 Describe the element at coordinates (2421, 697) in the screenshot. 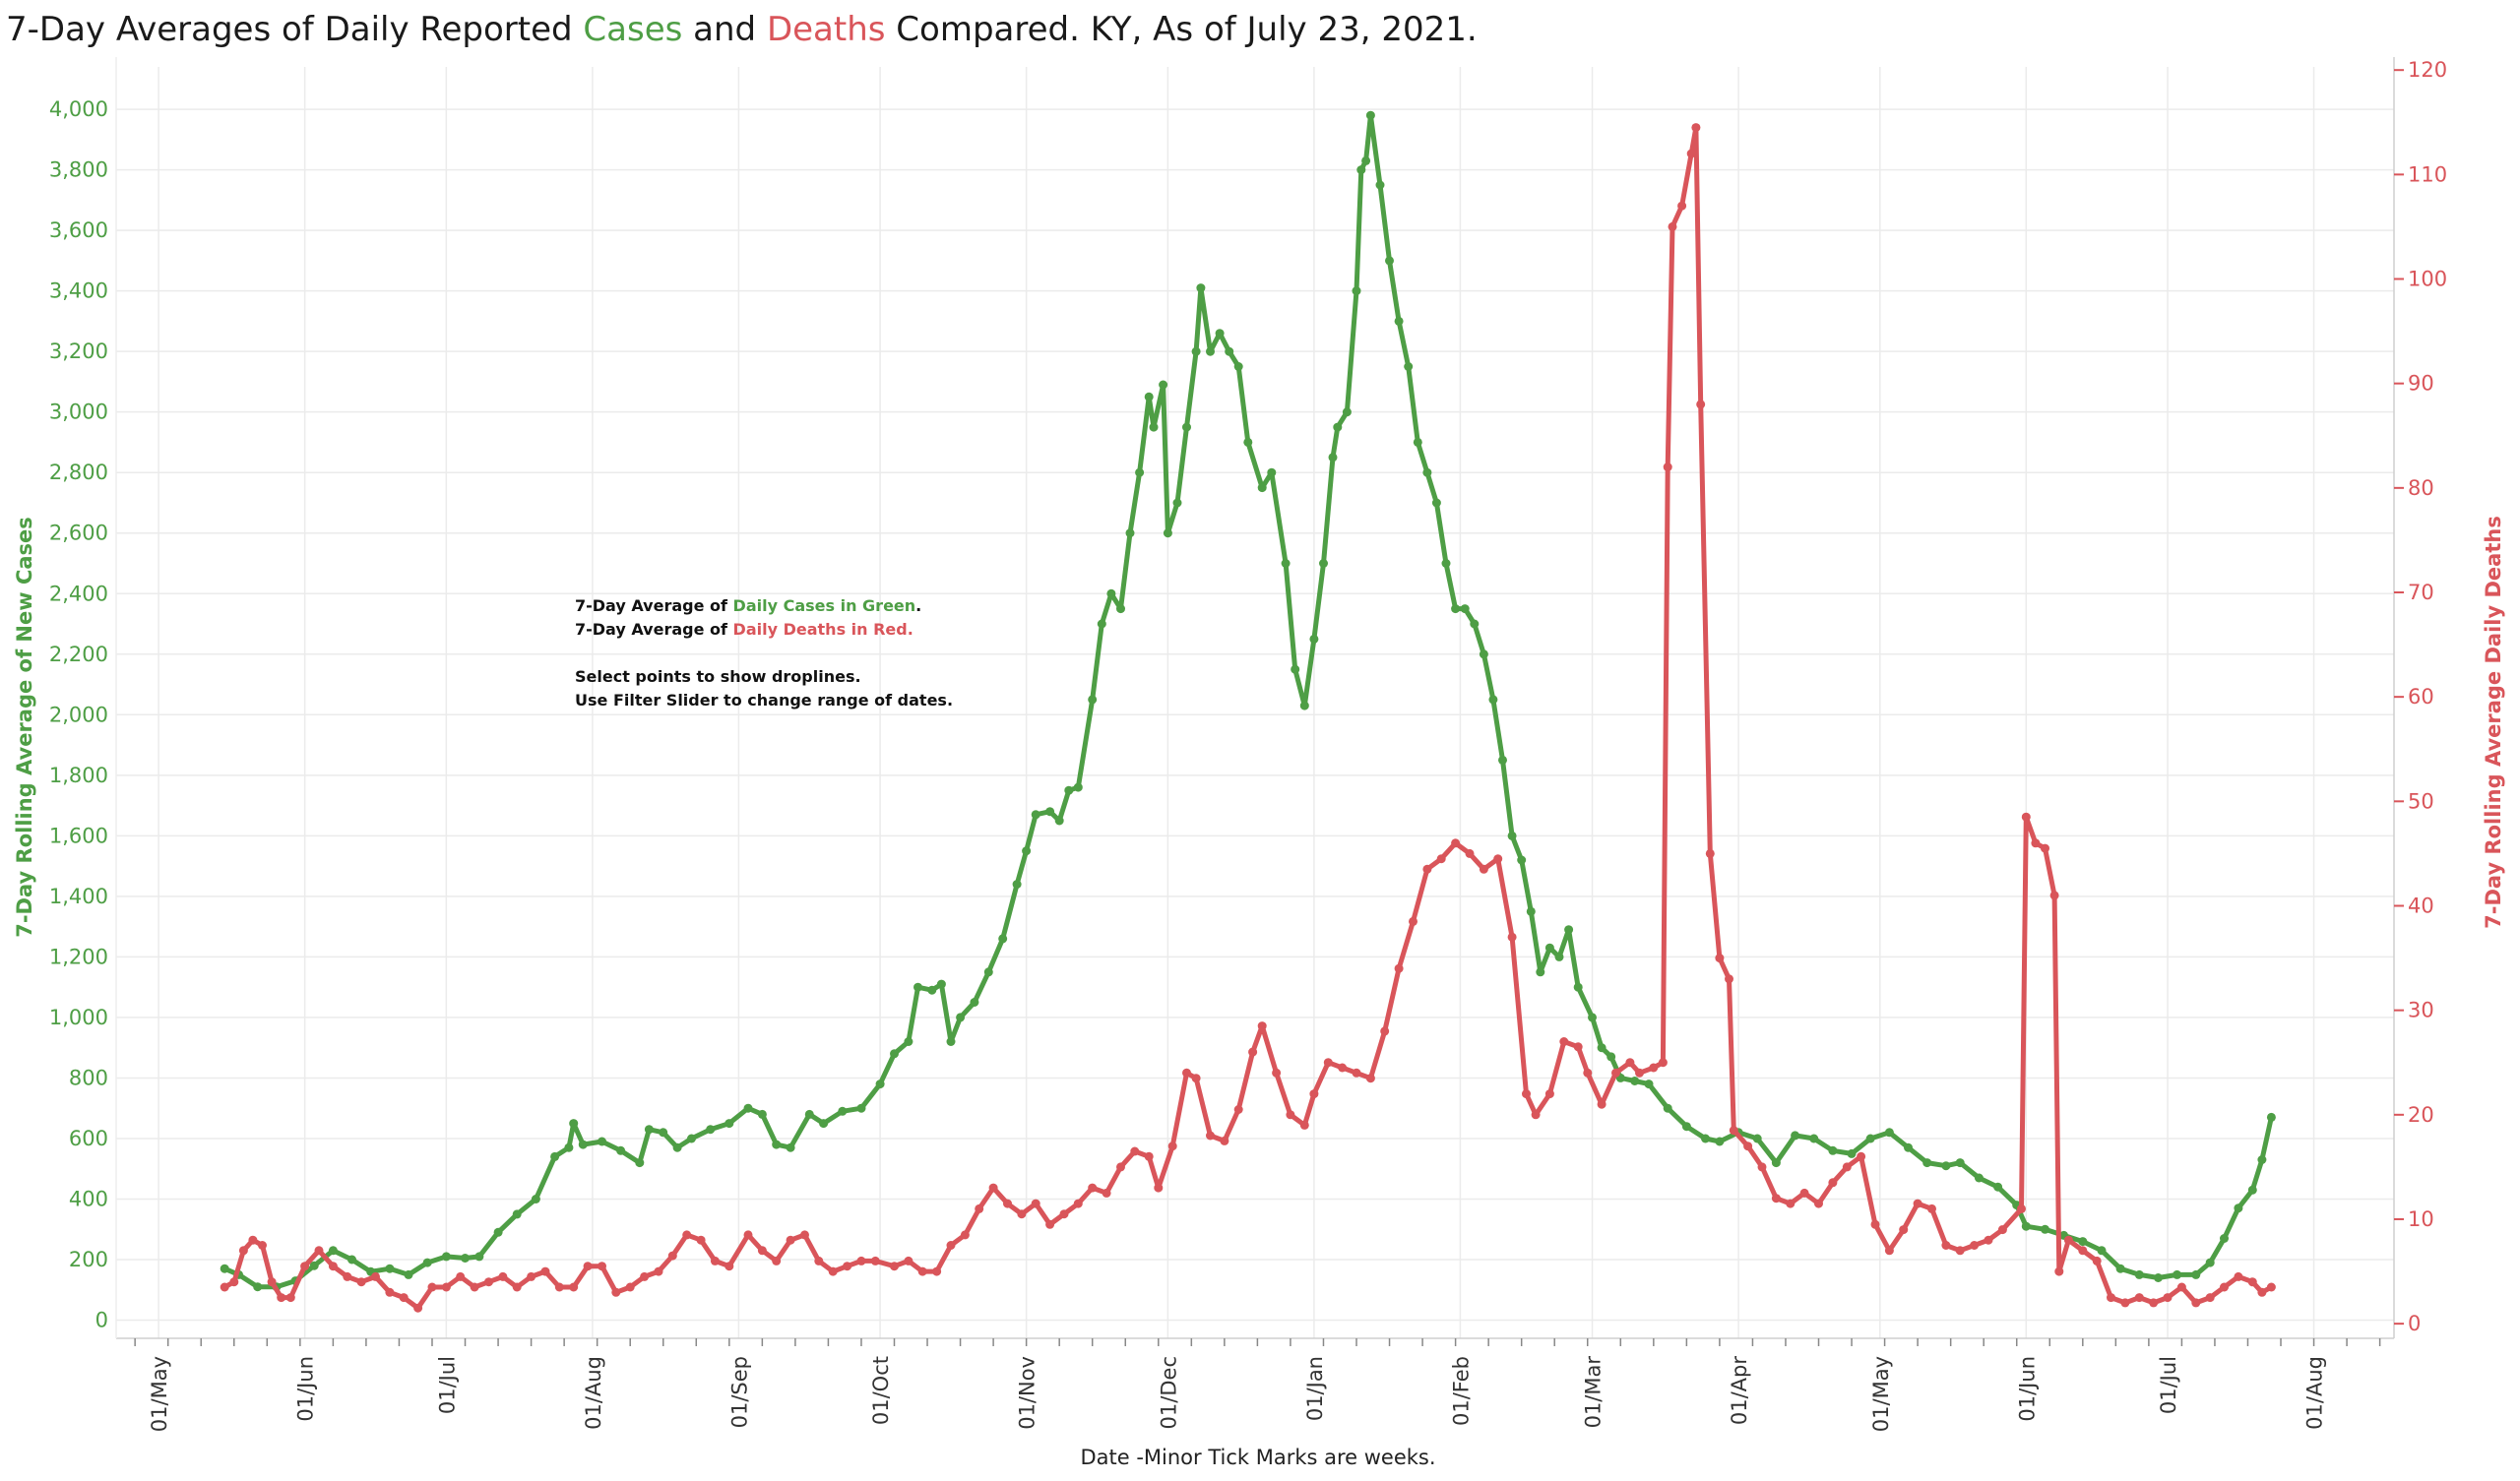

I see `y-right-tick-label: 60` at that location.